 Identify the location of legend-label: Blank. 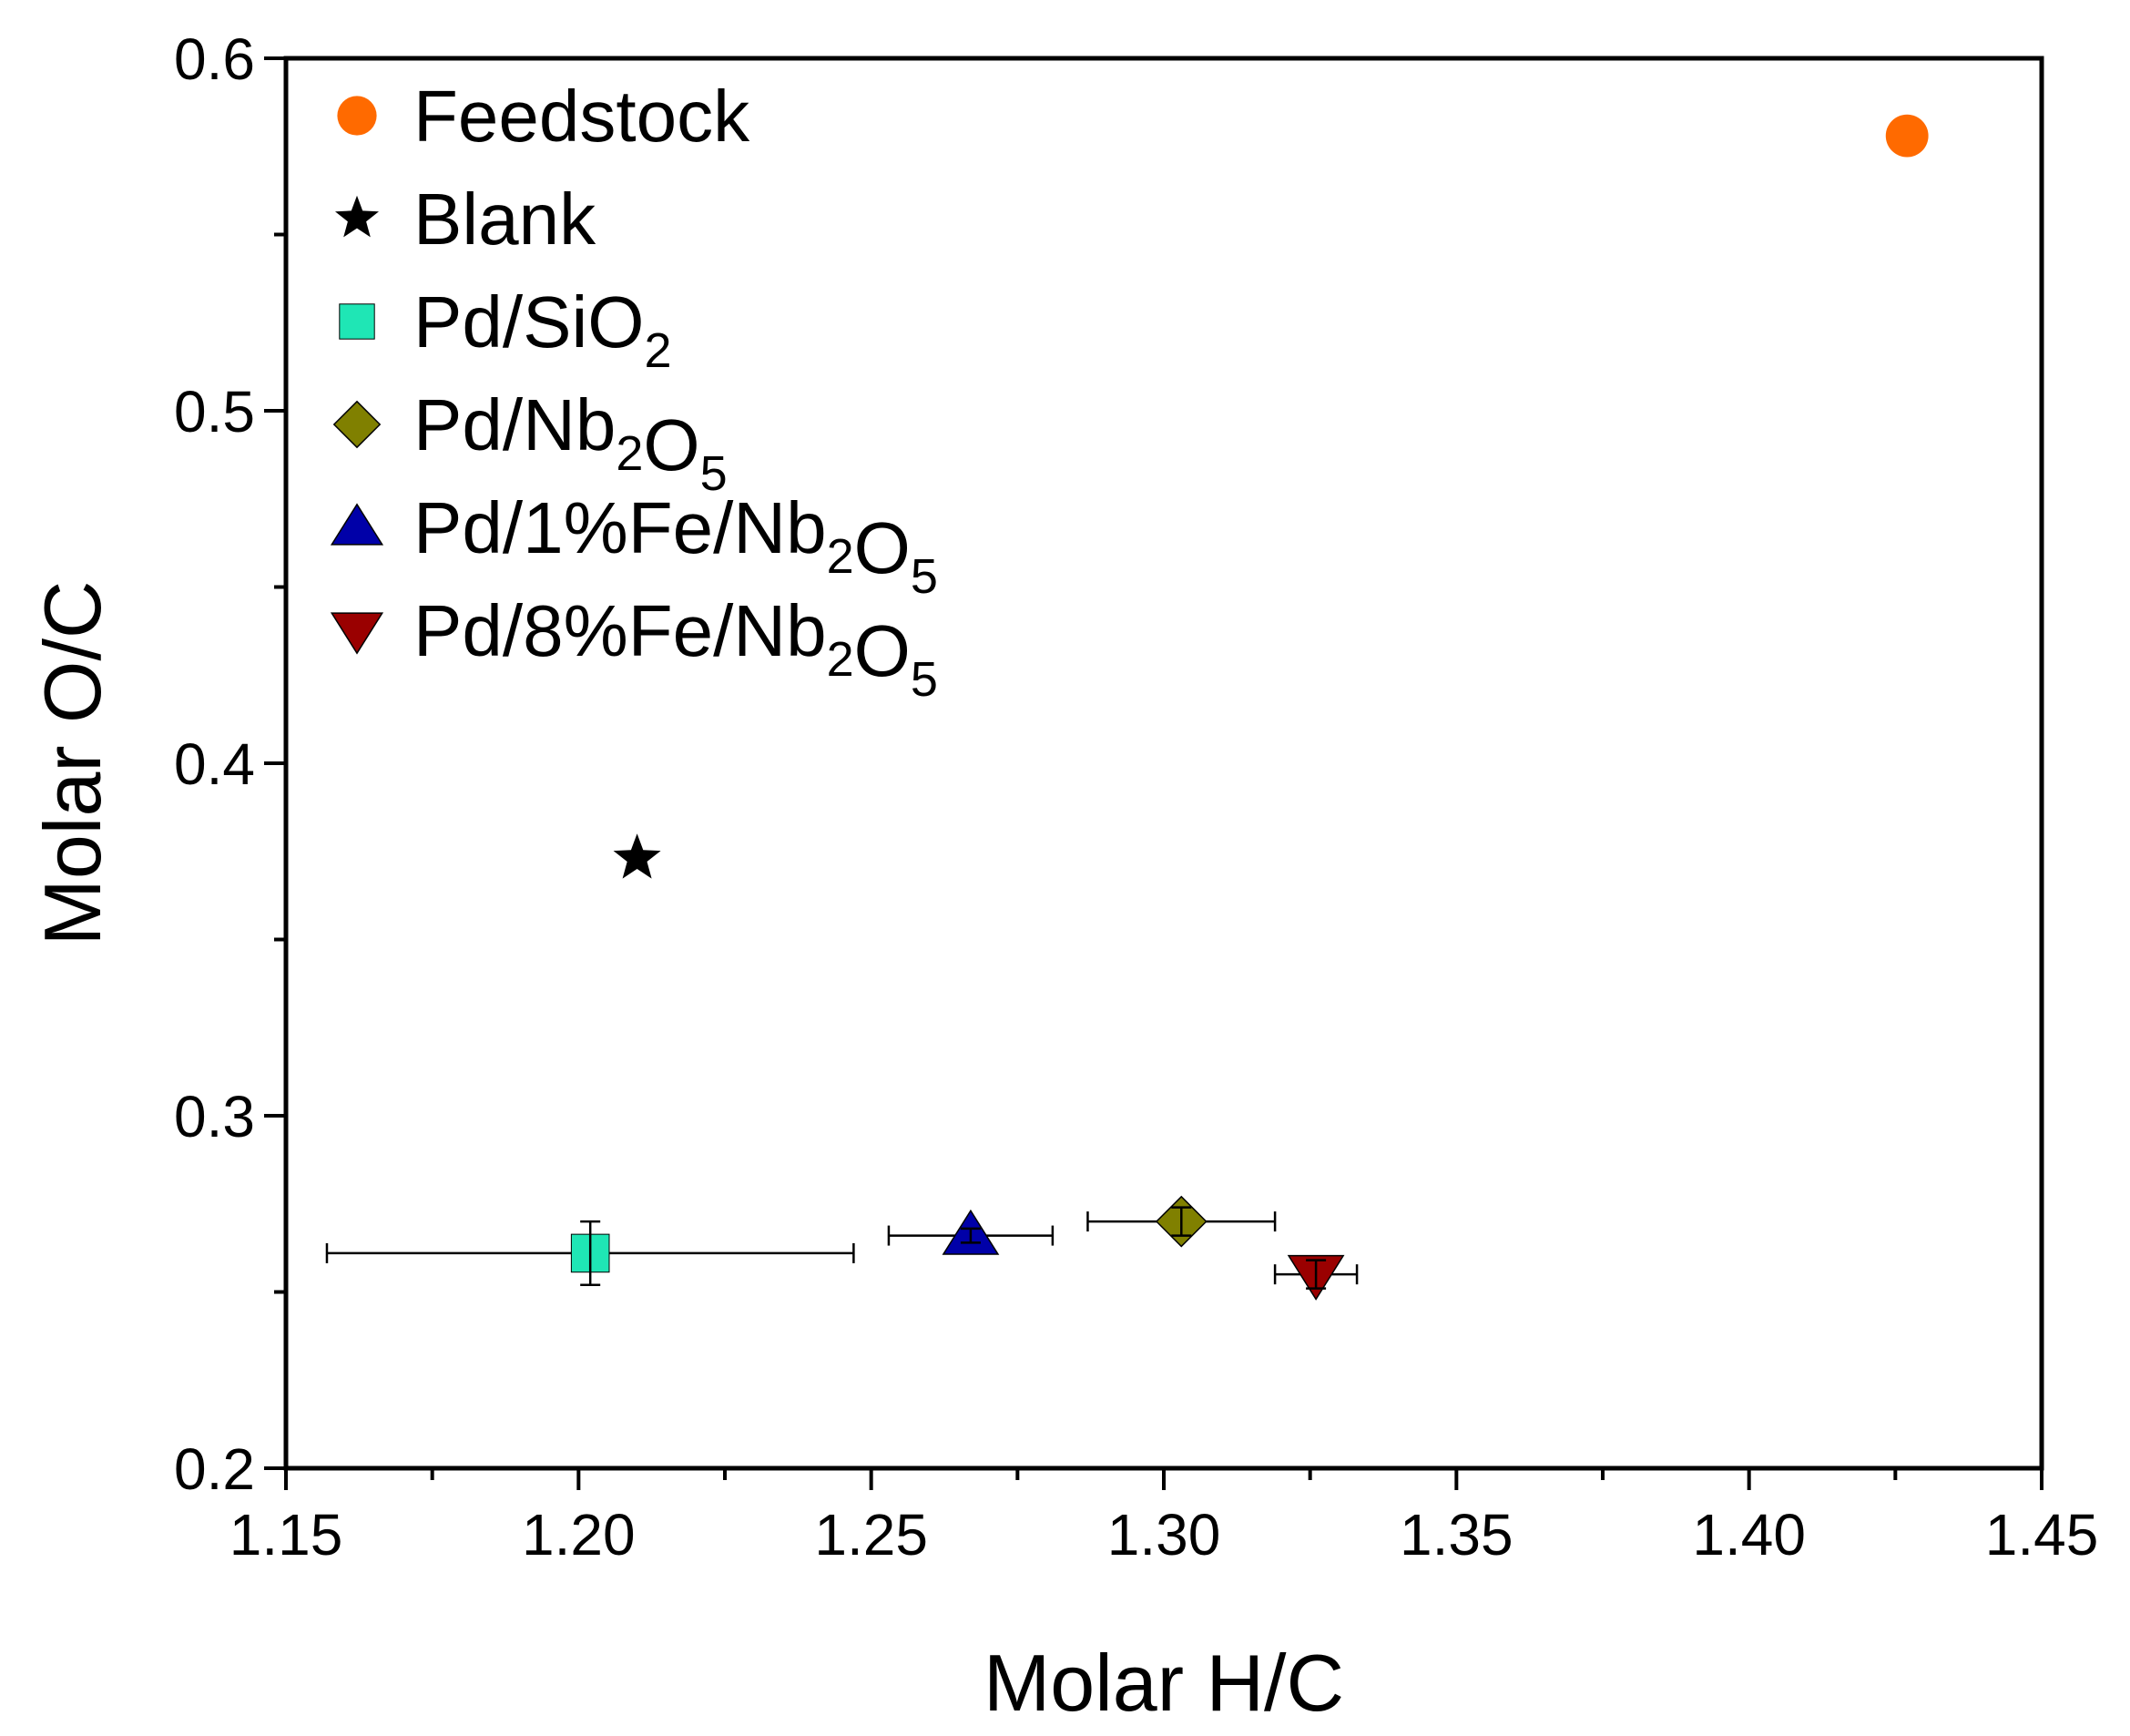
(505, 220).